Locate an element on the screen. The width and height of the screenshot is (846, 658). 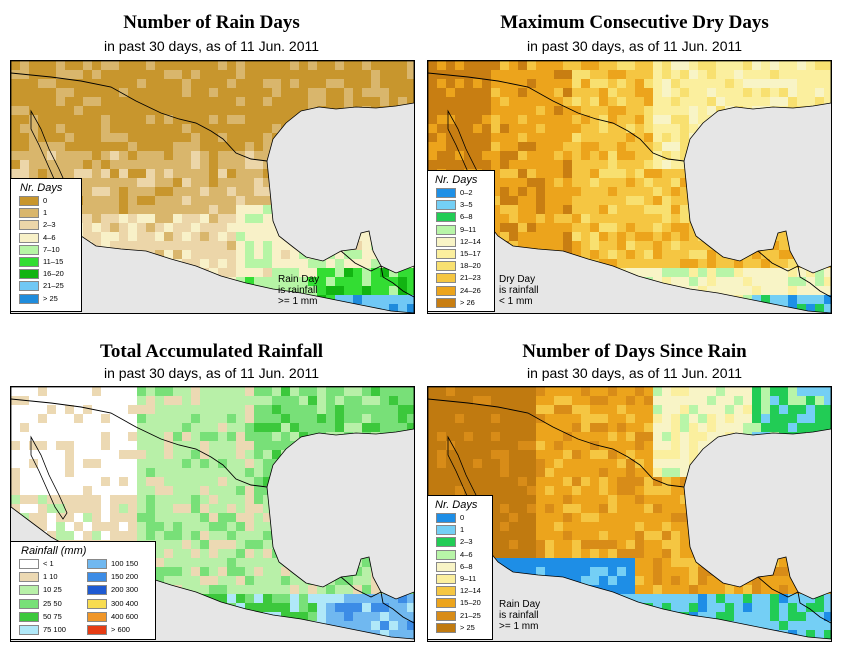
legend-label: 0–2 is located at coordinates (466, 192).